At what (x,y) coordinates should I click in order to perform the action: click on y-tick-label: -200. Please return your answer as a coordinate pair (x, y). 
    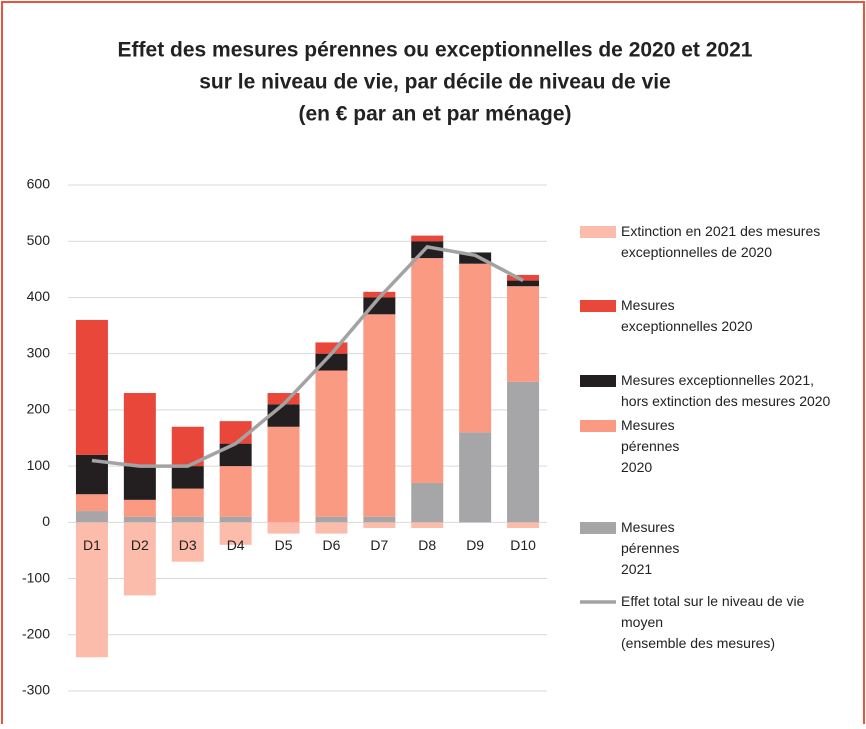
    Looking at the image, I should click on (36, 633).